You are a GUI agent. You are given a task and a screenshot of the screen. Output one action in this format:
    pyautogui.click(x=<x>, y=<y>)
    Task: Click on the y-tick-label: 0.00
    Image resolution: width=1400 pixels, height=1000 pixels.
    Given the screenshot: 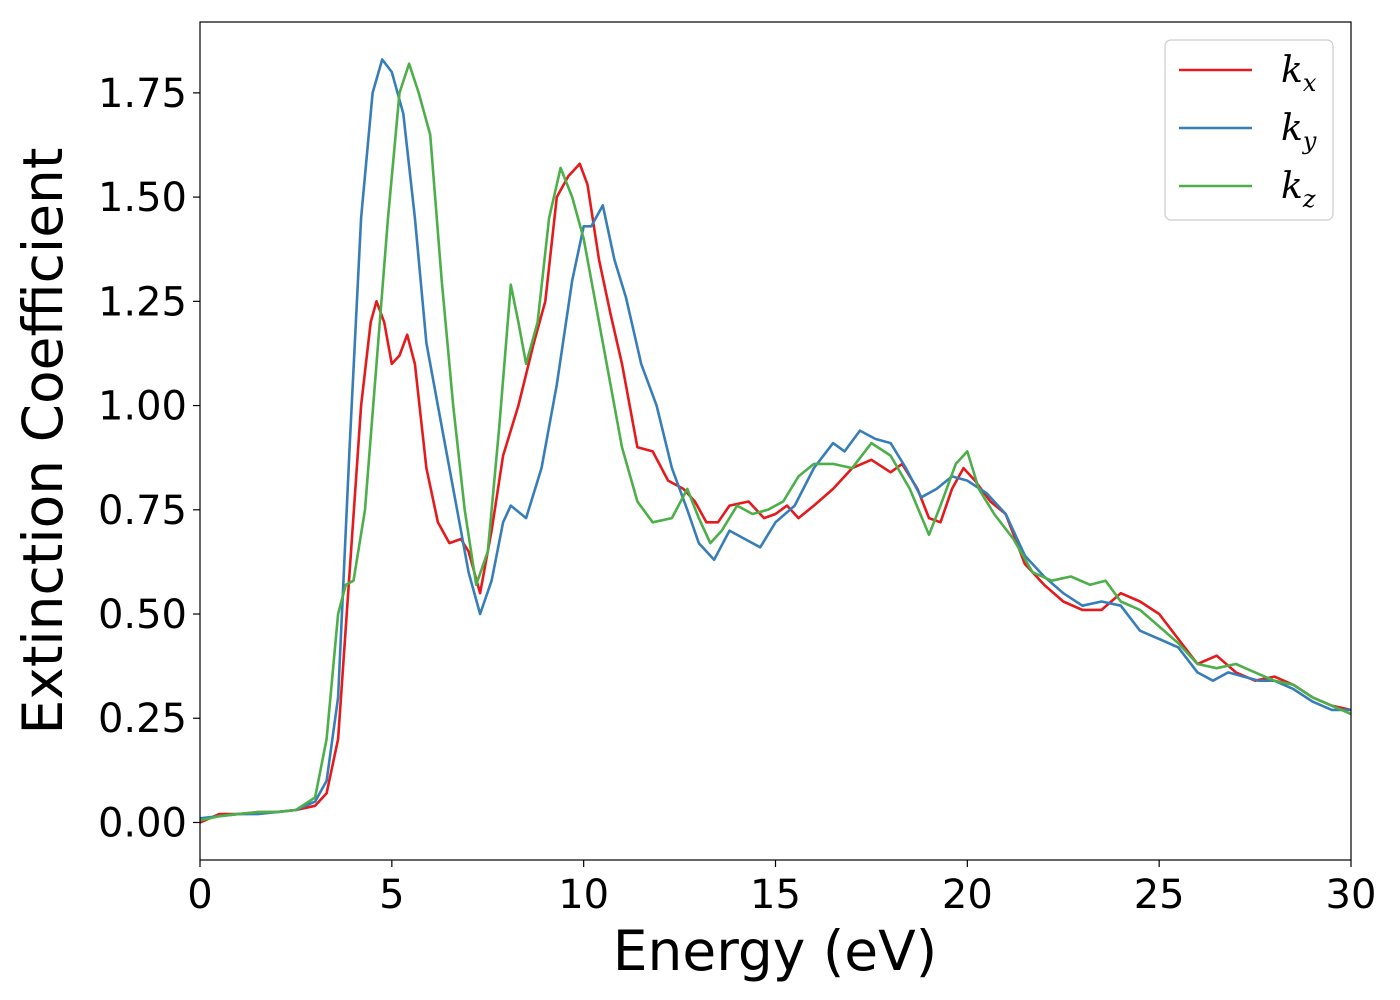 What is the action you would take?
    pyautogui.click(x=142, y=823)
    